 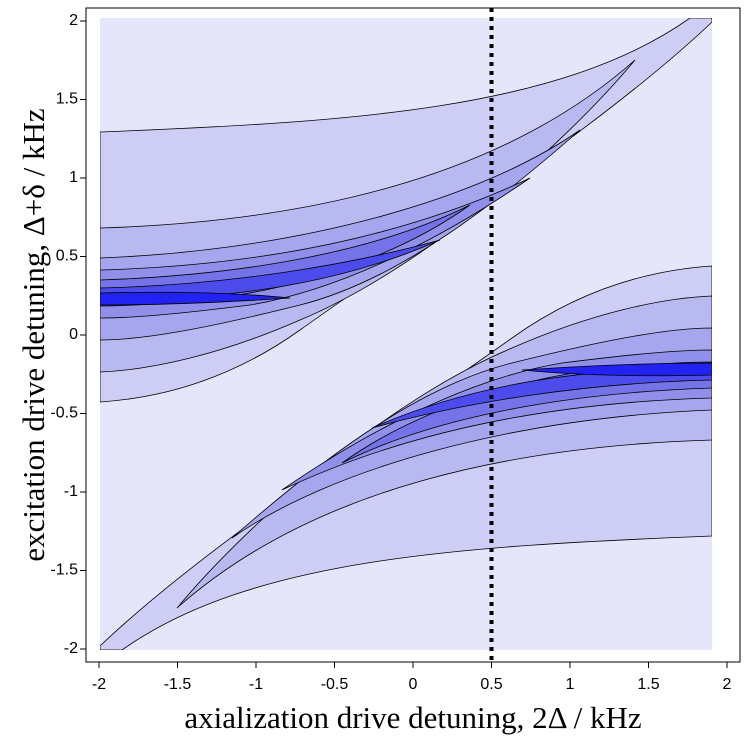 I want to click on x-tick-label: 1, so click(x=570, y=684).